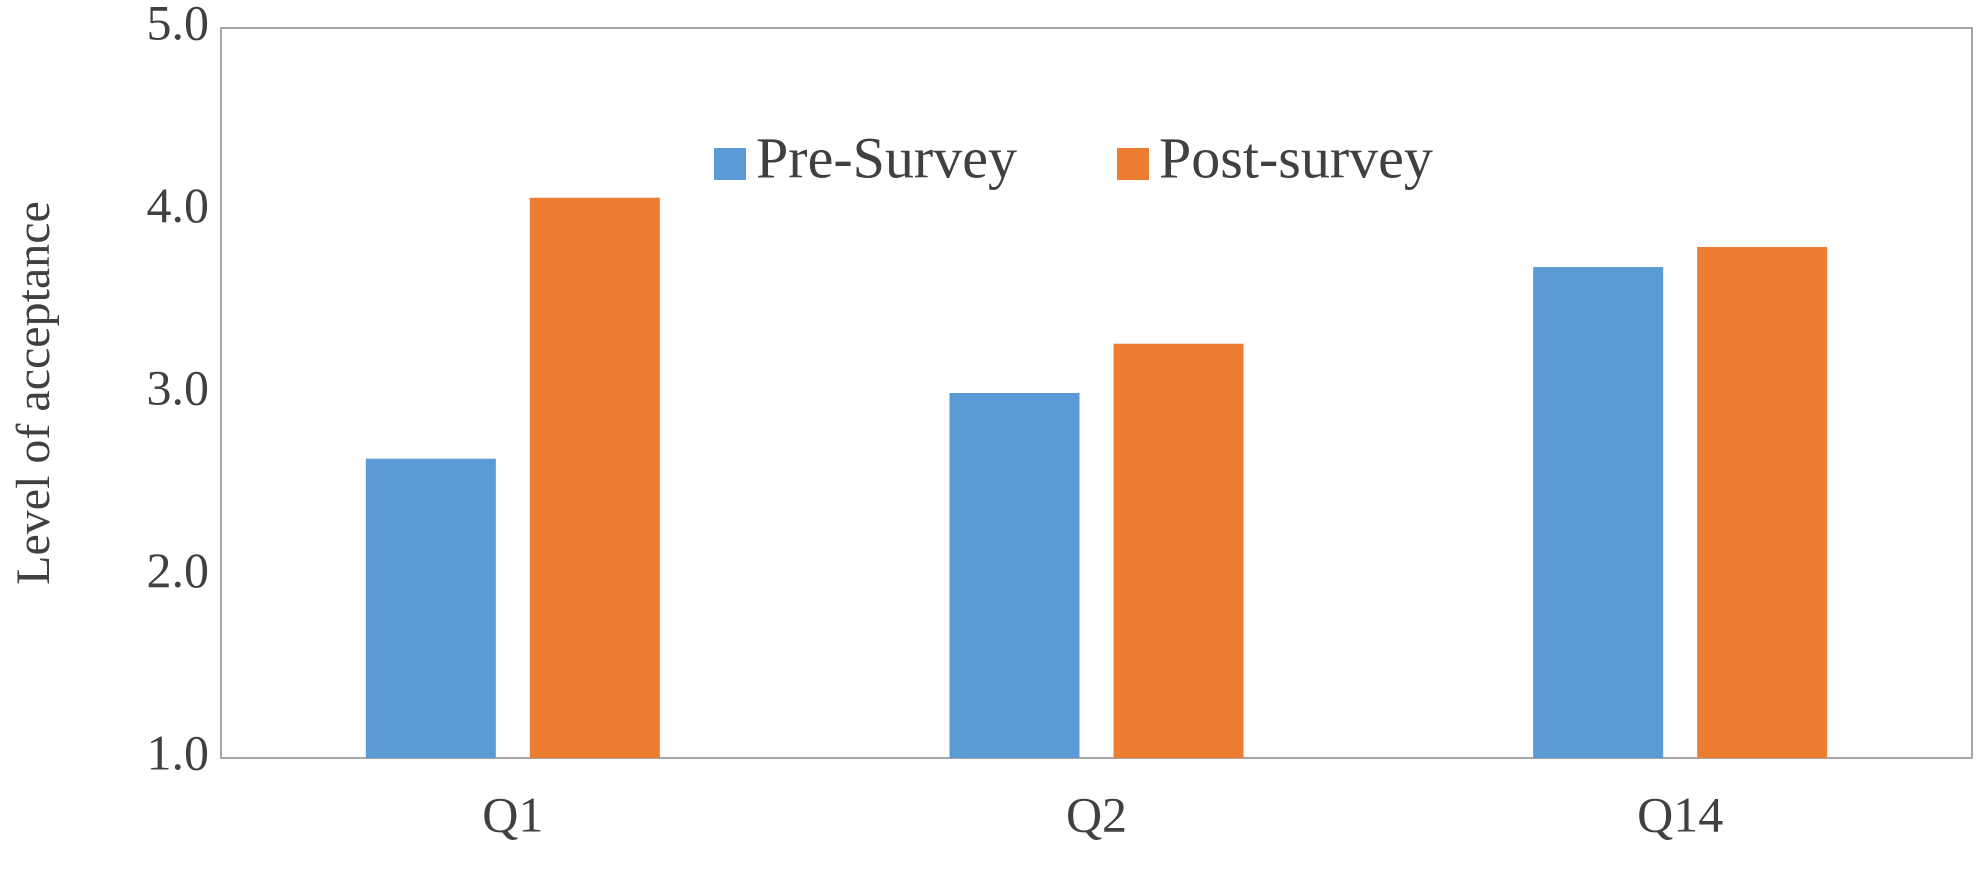  What do you see at coordinates (512, 814) in the screenshot?
I see `x-tick-label: Q1` at bounding box center [512, 814].